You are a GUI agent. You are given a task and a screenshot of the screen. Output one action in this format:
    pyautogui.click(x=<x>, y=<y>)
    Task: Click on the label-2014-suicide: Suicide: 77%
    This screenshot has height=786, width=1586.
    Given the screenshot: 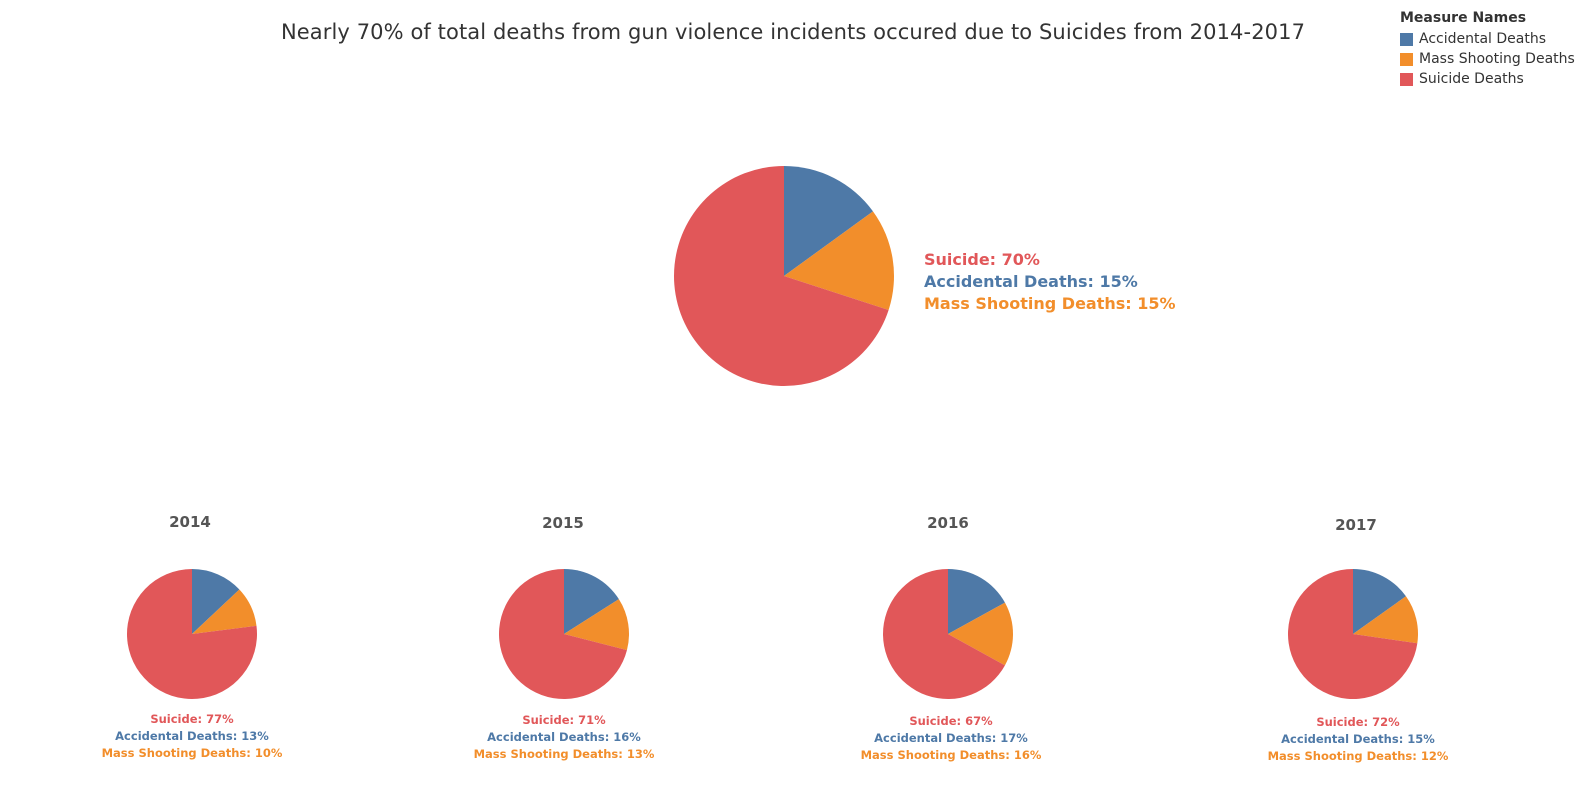 What is the action you would take?
    pyautogui.click(x=192, y=719)
    